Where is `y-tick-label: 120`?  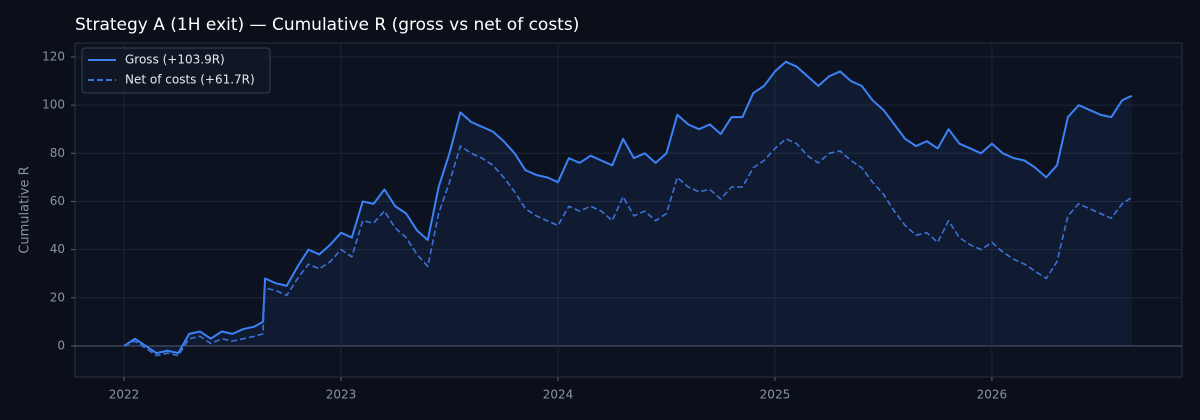 y-tick-label: 120 is located at coordinates (53, 56).